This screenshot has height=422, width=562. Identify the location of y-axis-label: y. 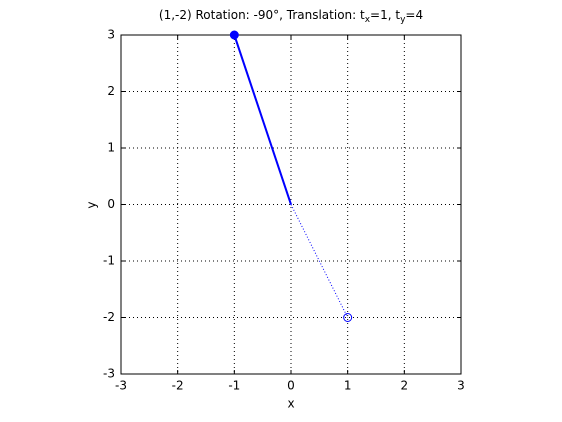
(92, 204).